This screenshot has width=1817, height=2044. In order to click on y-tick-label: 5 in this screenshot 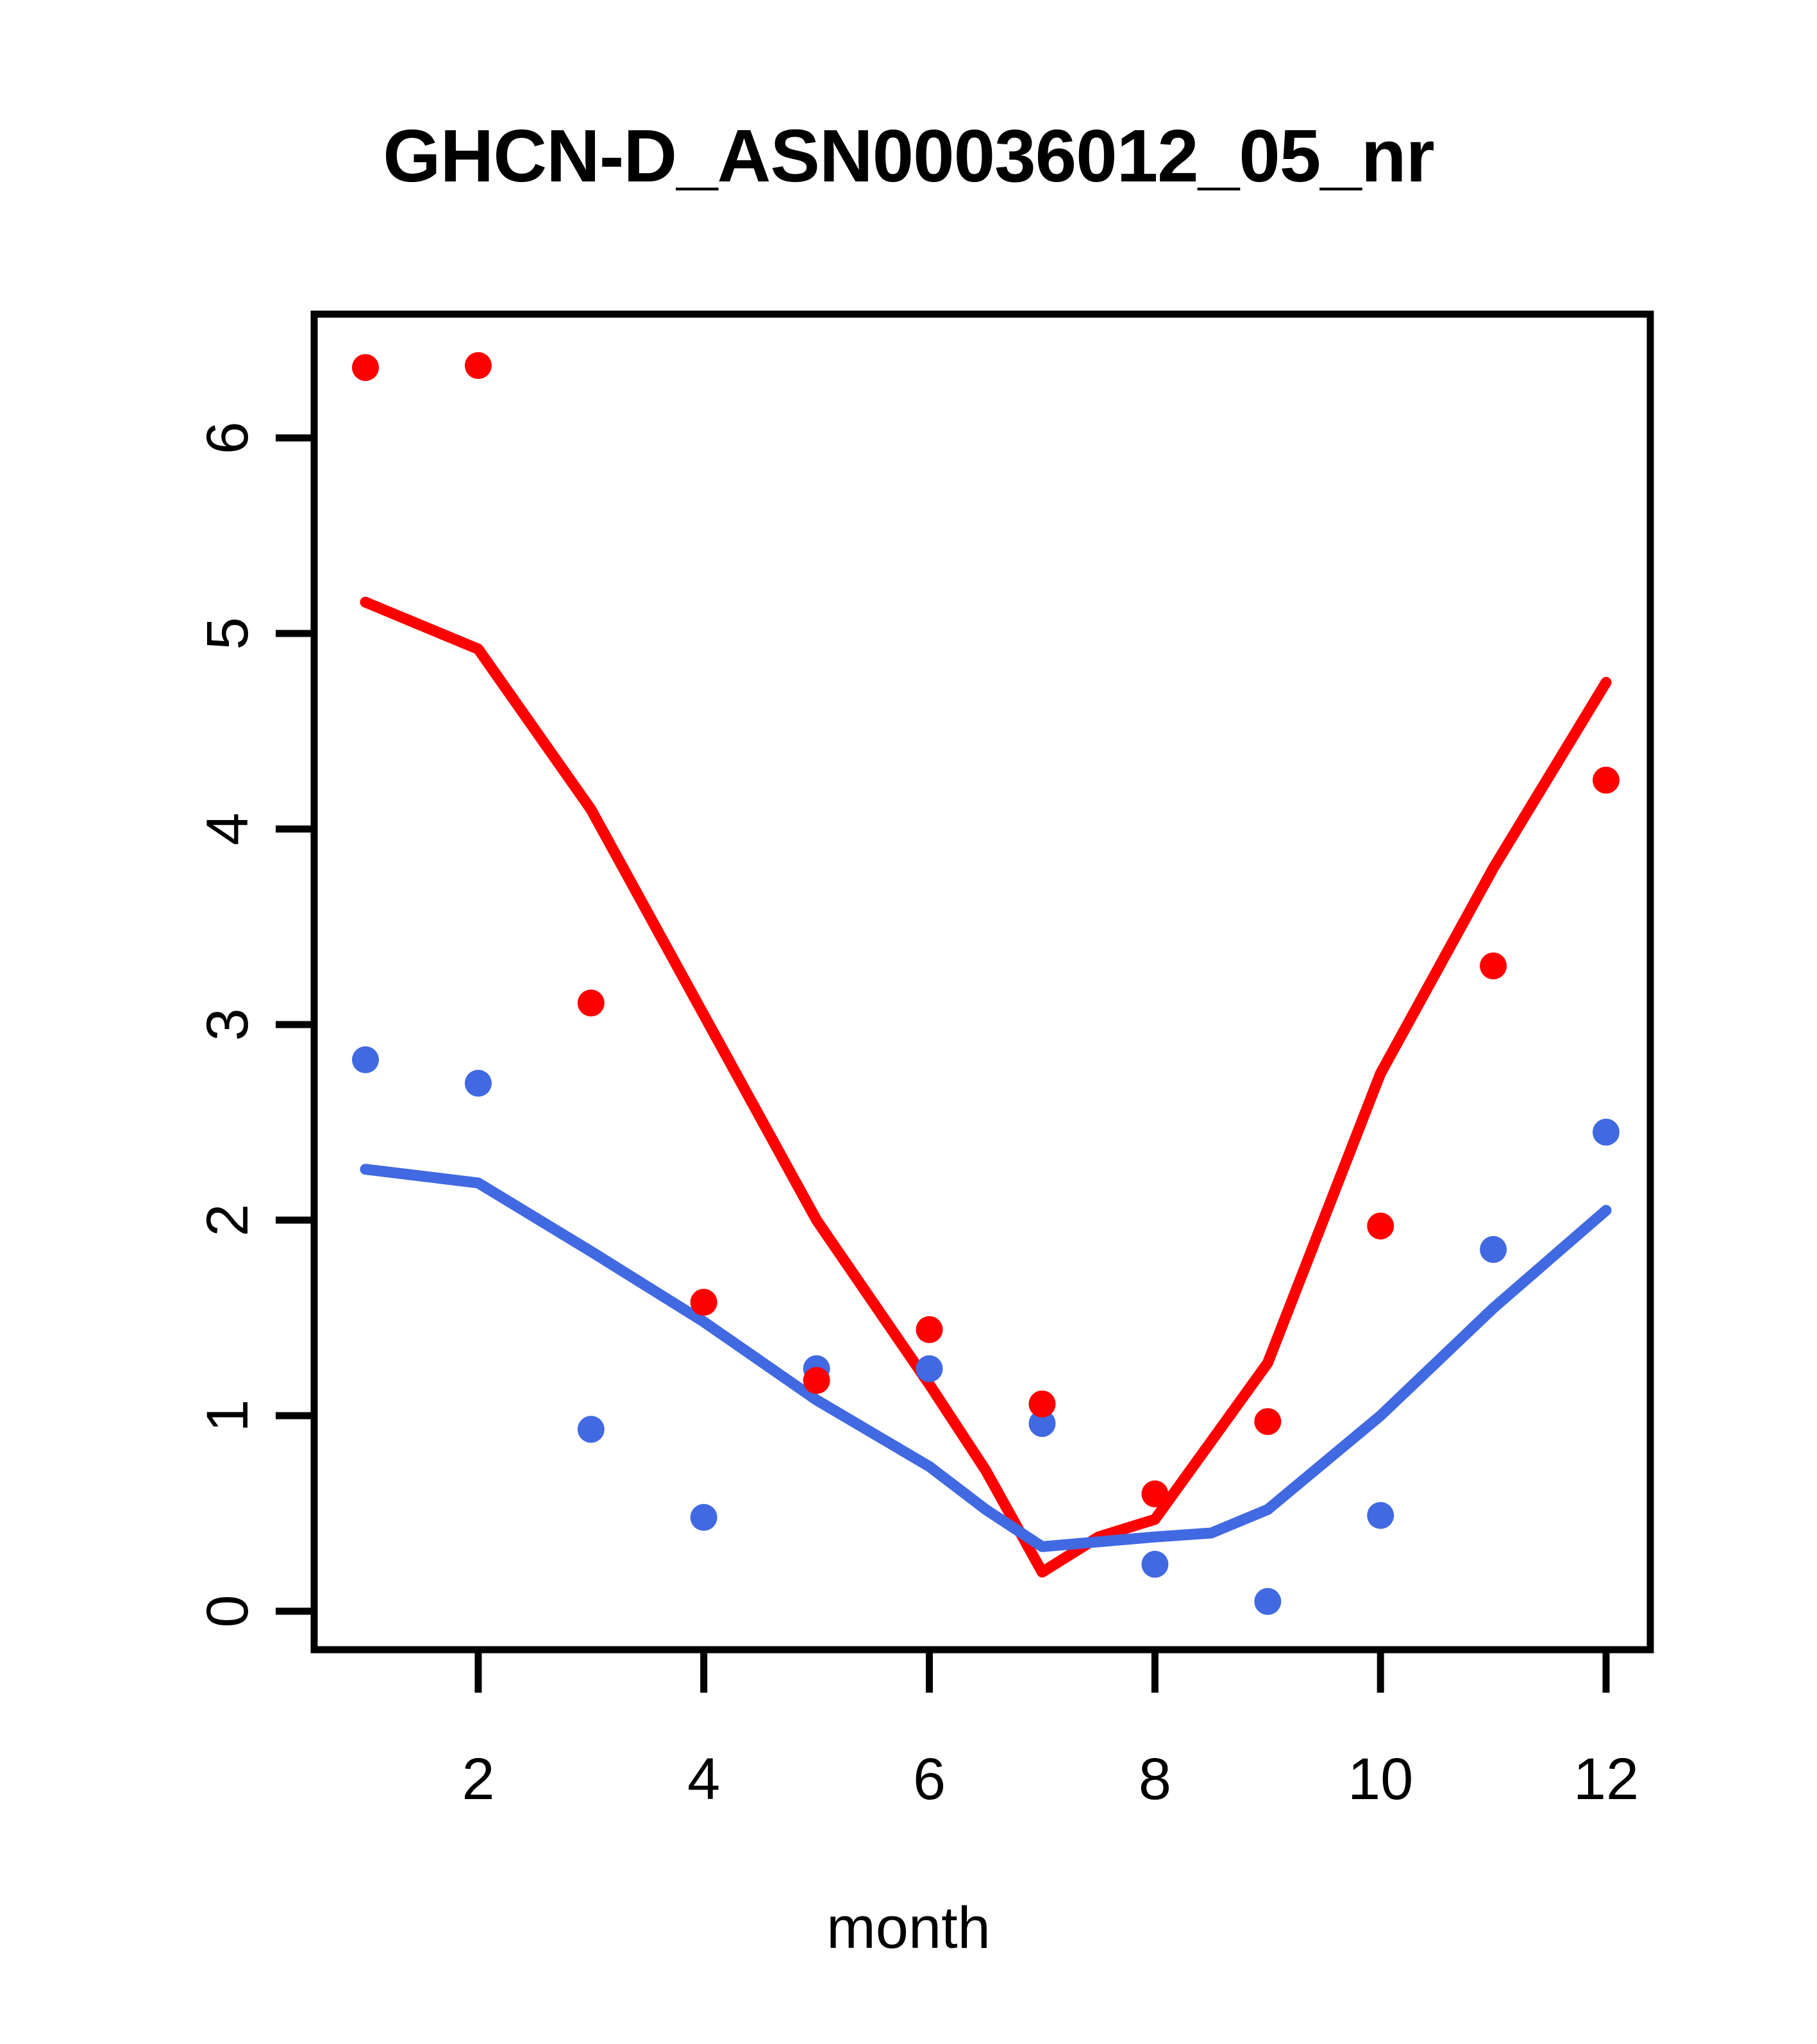, I will do `click(227, 633)`.